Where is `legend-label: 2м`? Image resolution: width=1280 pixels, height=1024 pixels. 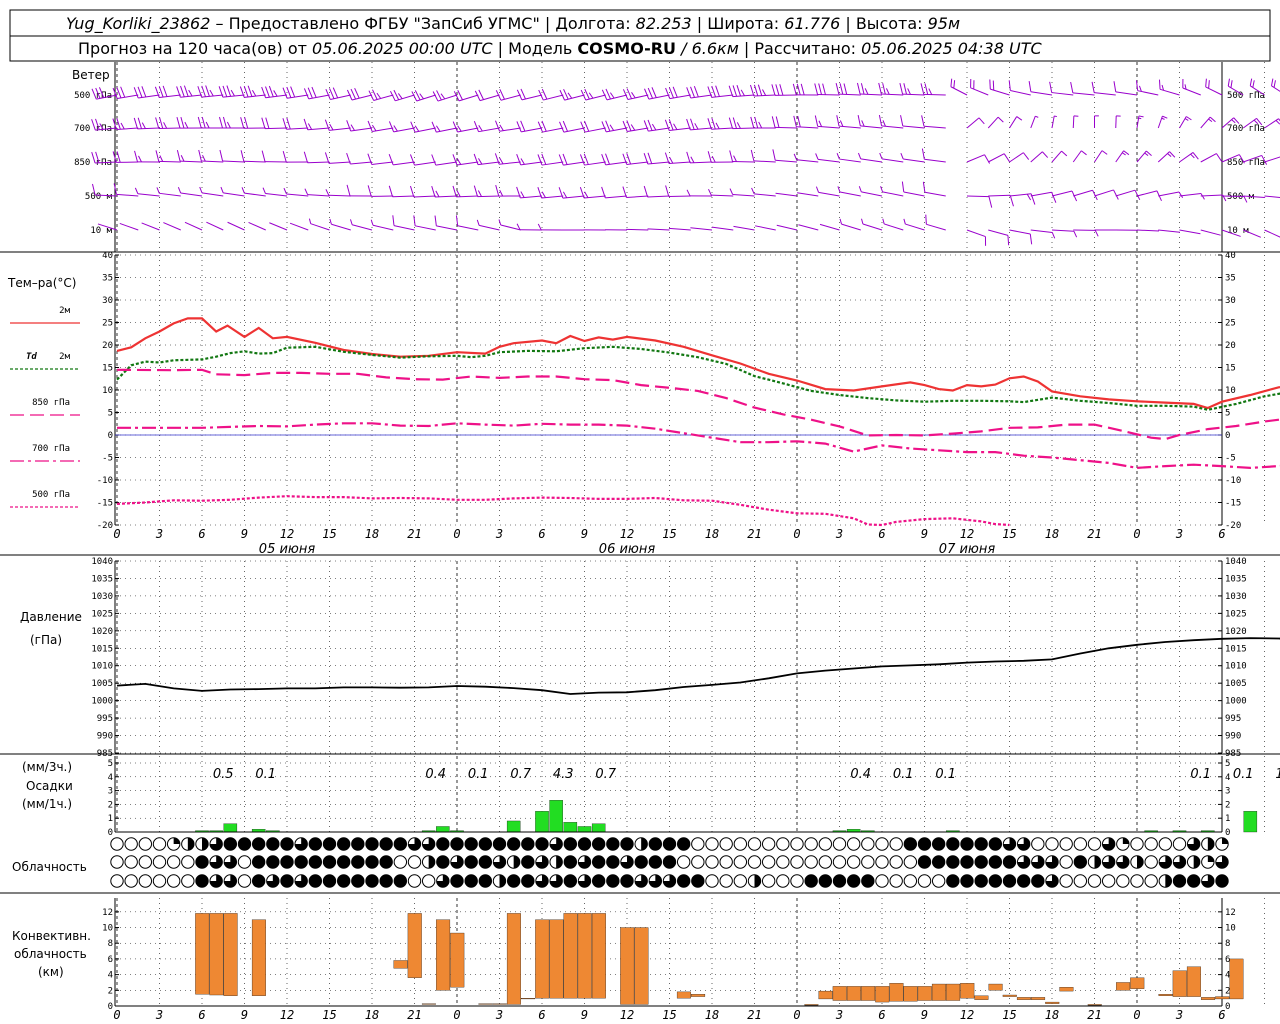
legend-label: 2м is located at coordinates (64, 357).